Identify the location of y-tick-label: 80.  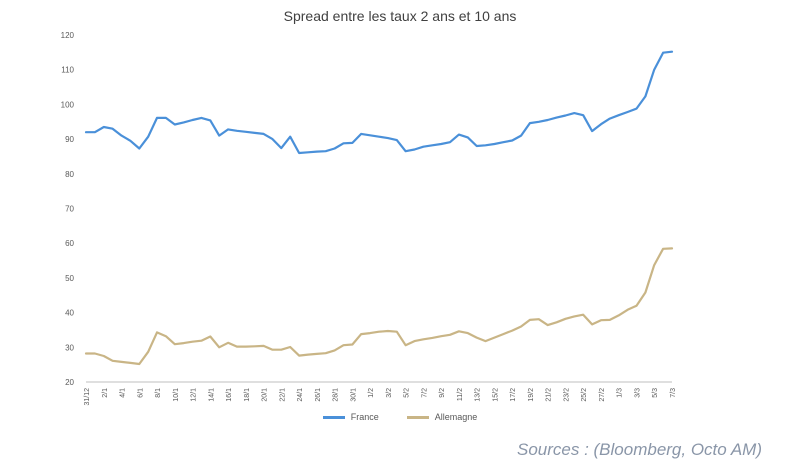
(69, 174).